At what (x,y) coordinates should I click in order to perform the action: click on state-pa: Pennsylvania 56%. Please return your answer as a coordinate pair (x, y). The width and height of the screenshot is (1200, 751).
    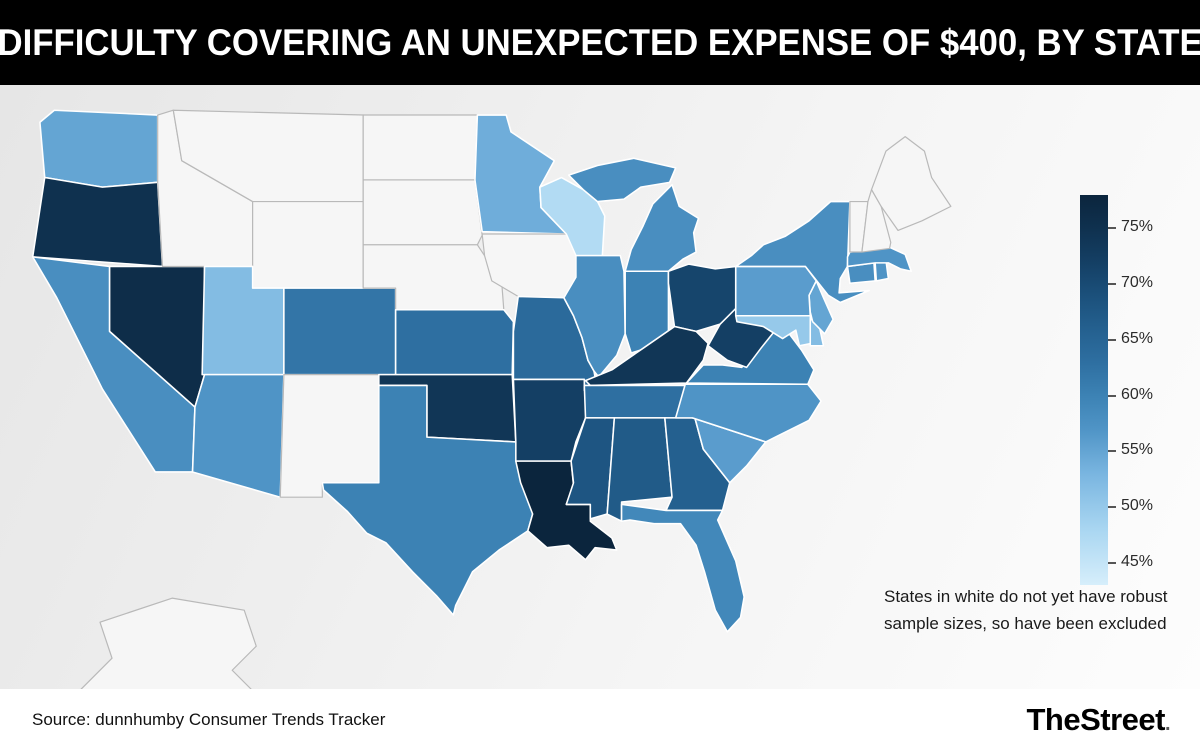
    Looking at the image, I should click on (776, 291).